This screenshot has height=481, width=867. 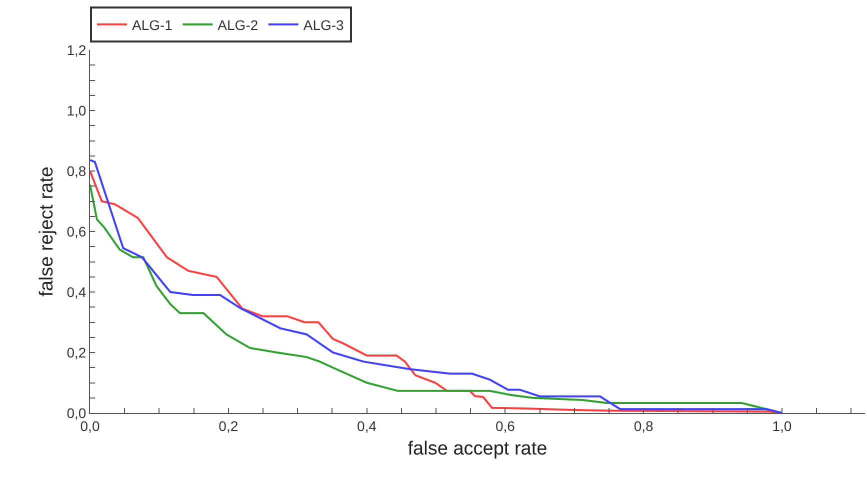 What do you see at coordinates (505, 426) in the screenshot?
I see `x-tick-label: 0,6` at bounding box center [505, 426].